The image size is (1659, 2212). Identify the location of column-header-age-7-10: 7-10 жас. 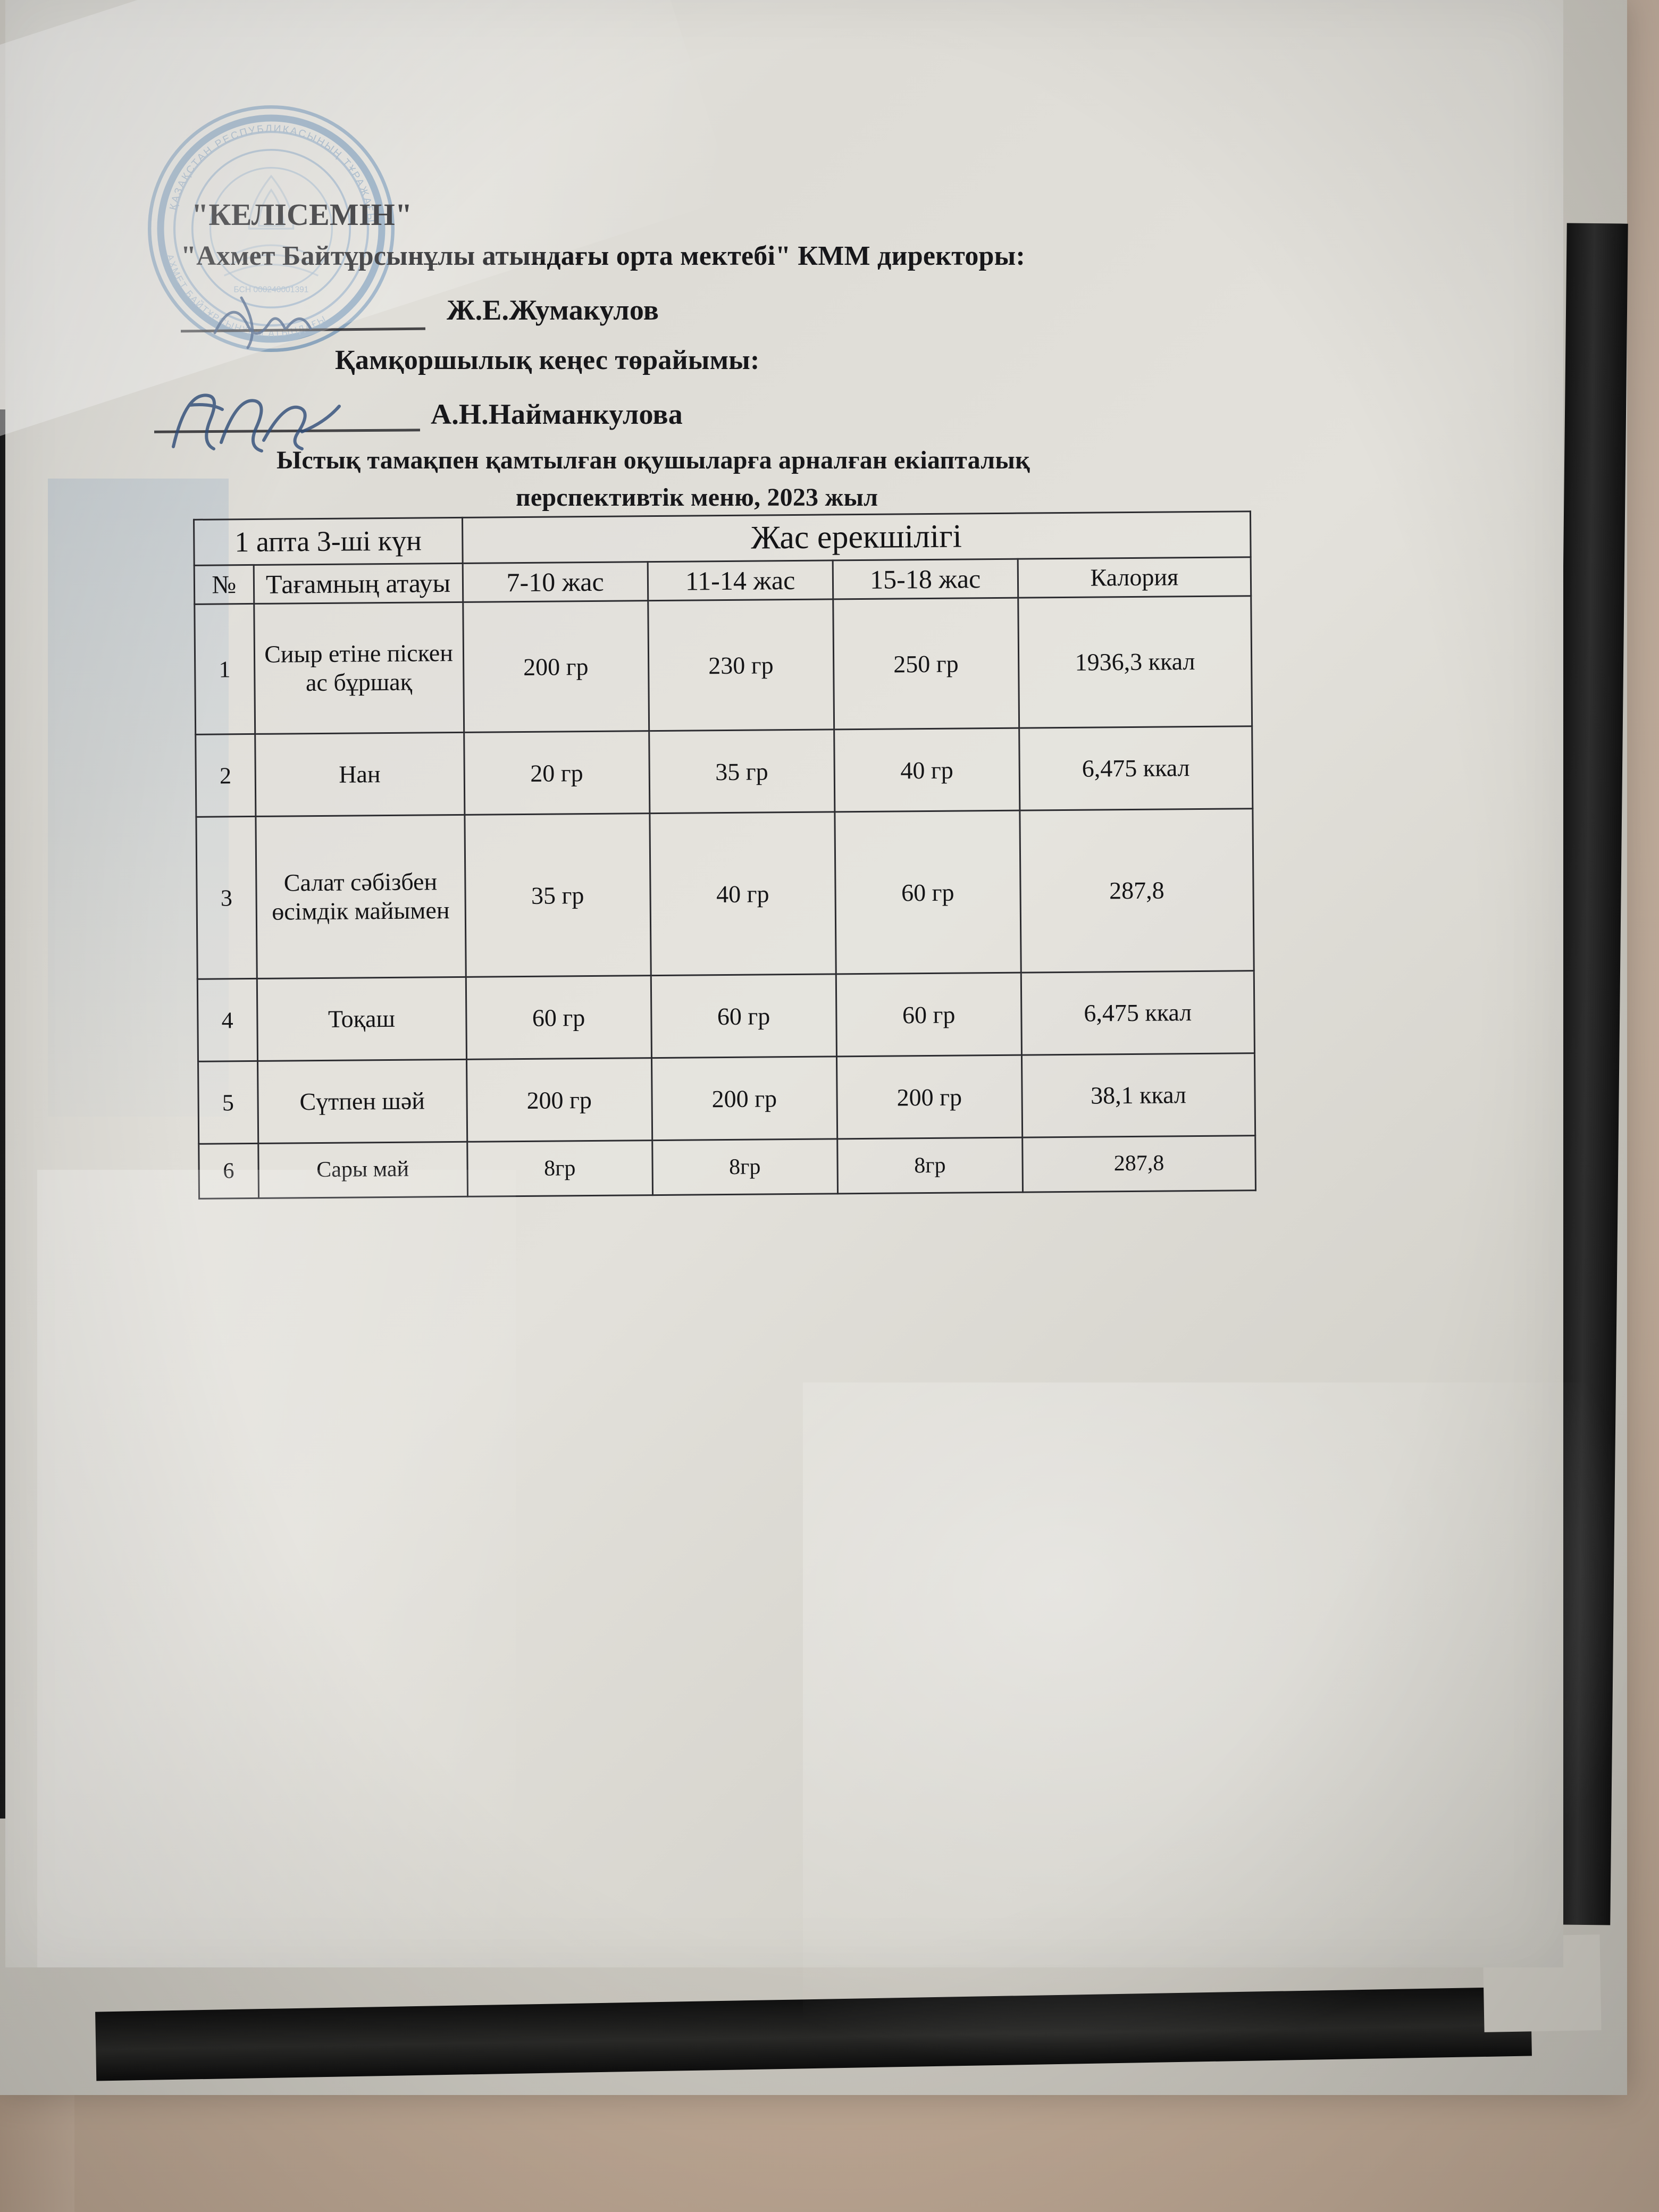
(555, 582).